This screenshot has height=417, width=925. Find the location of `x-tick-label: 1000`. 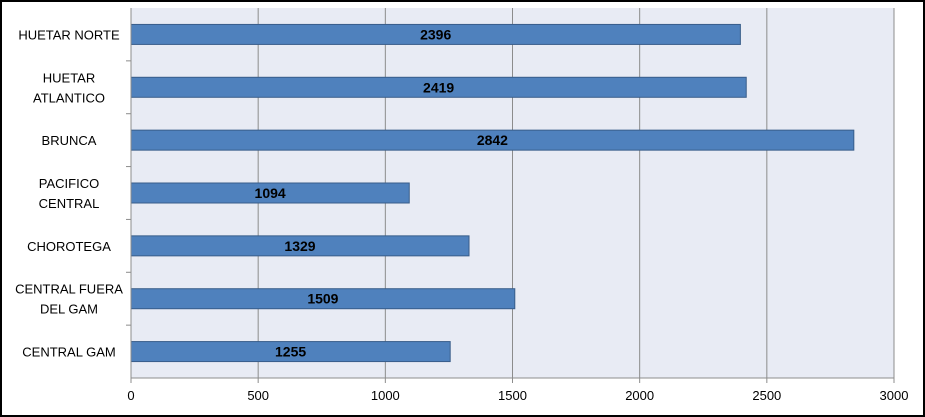

x-tick-label: 1000 is located at coordinates (385, 395).